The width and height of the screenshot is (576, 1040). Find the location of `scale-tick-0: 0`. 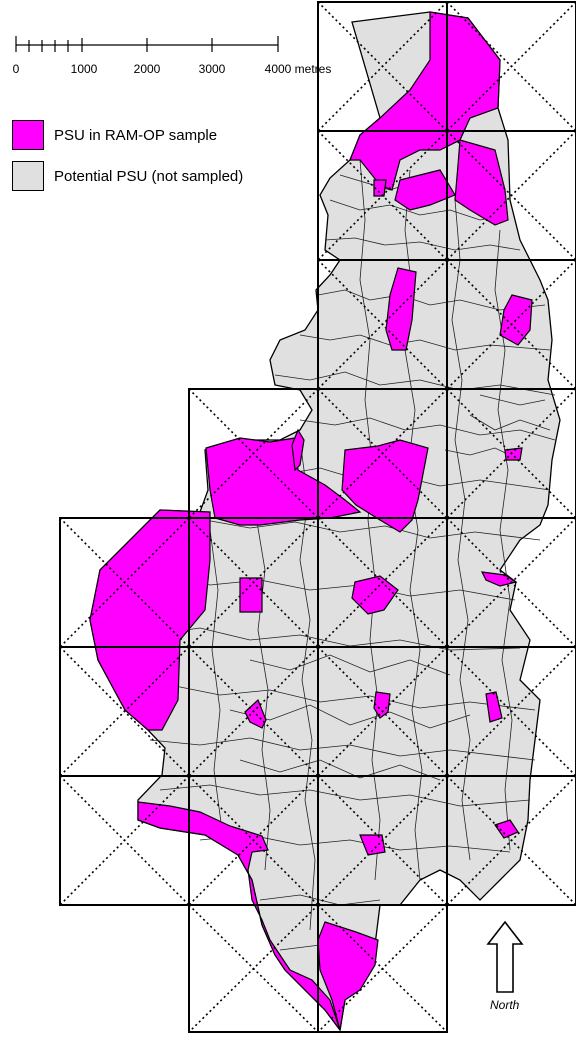

scale-tick-0: 0 is located at coordinates (16, 69).